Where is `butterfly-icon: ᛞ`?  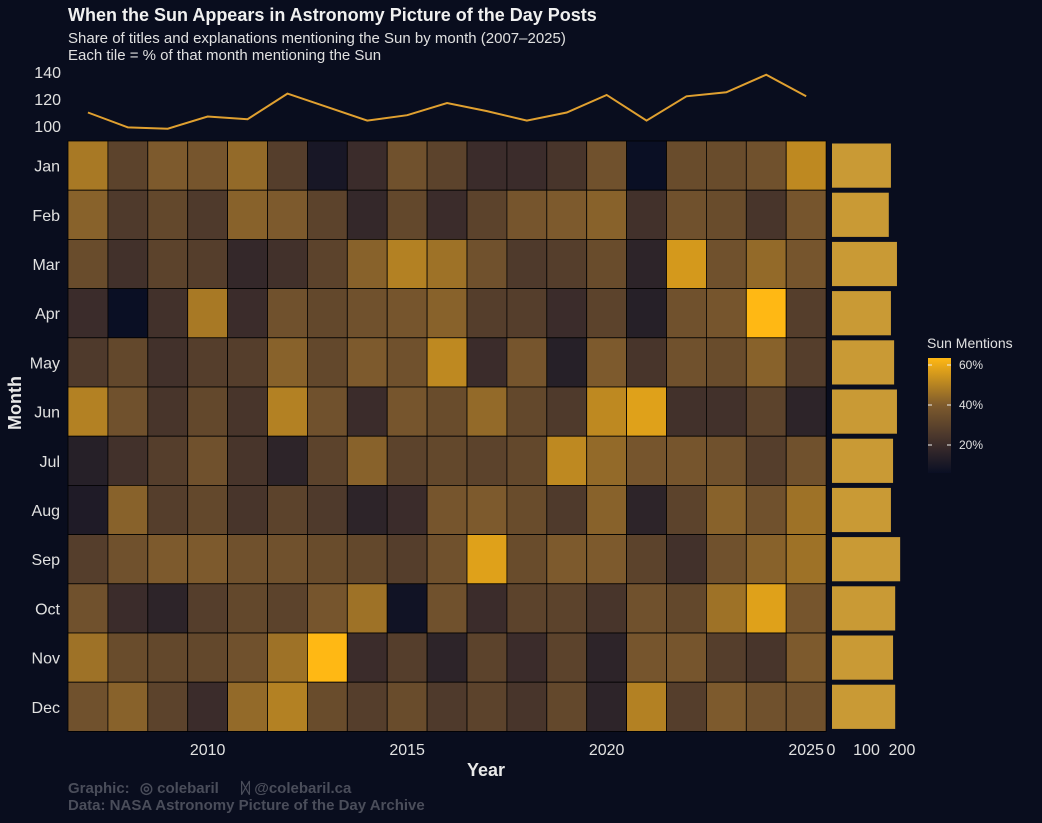 butterfly-icon: ᛞ is located at coordinates (246, 788).